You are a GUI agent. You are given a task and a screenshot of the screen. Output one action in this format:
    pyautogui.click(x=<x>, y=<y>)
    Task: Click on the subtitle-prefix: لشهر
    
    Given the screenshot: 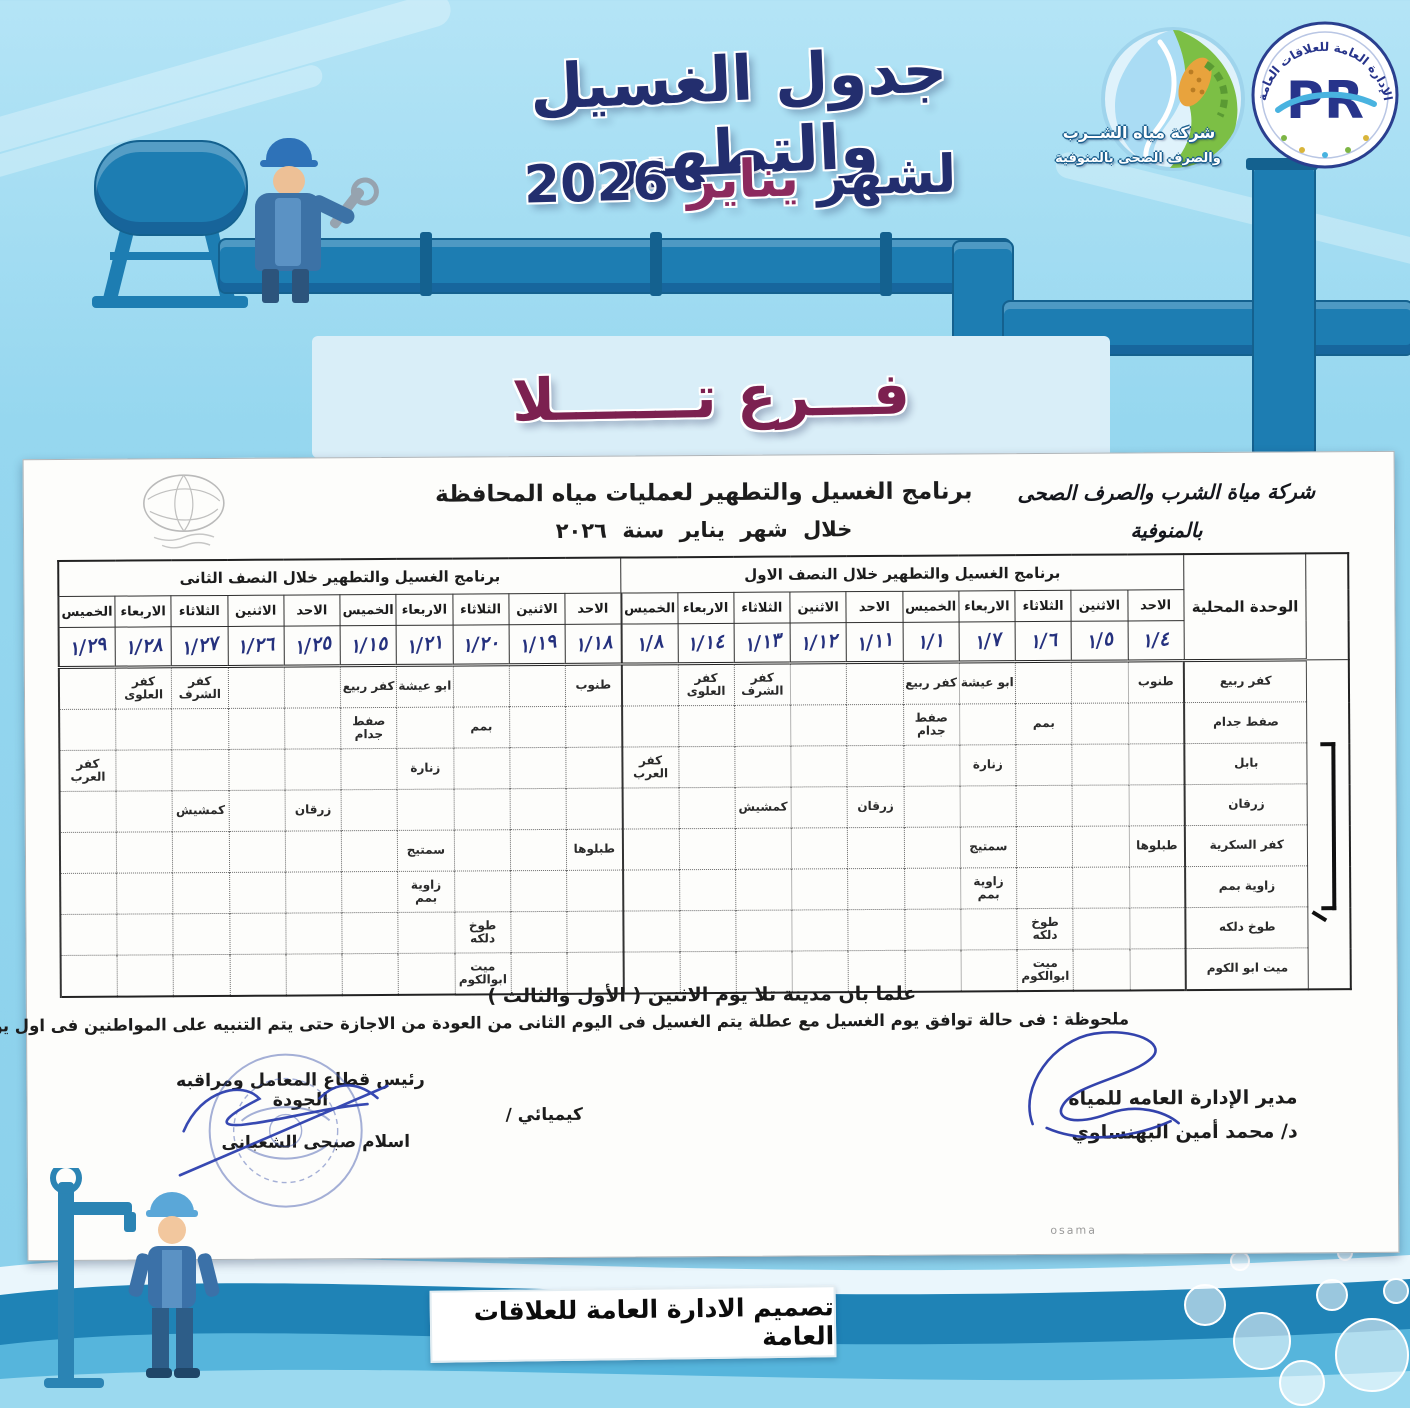 What is the action you would take?
    pyautogui.click(x=886, y=176)
    